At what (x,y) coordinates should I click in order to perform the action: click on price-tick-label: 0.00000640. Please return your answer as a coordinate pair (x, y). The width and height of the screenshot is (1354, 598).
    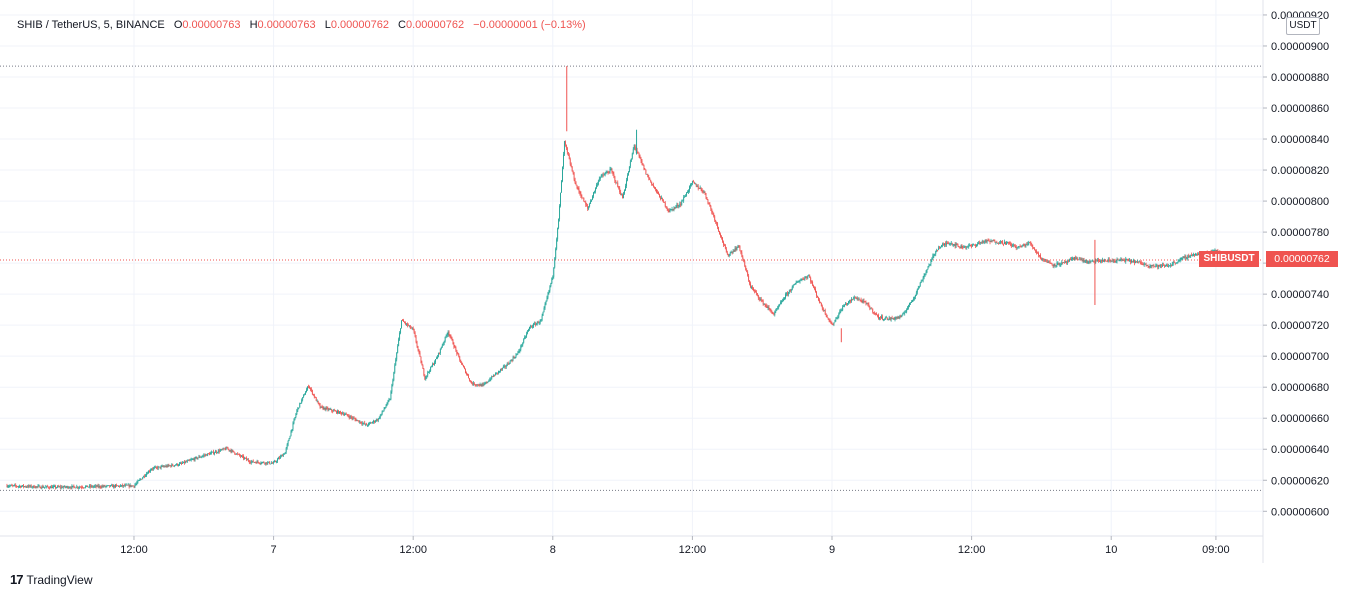
    Looking at the image, I should click on (1300, 450).